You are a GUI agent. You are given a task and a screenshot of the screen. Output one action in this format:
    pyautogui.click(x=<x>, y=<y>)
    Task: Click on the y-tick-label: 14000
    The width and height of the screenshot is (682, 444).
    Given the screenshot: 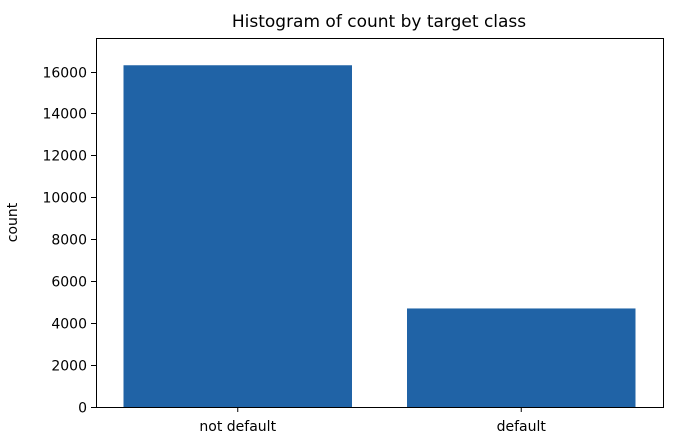 What is the action you would take?
    pyautogui.click(x=64, y=115)
    